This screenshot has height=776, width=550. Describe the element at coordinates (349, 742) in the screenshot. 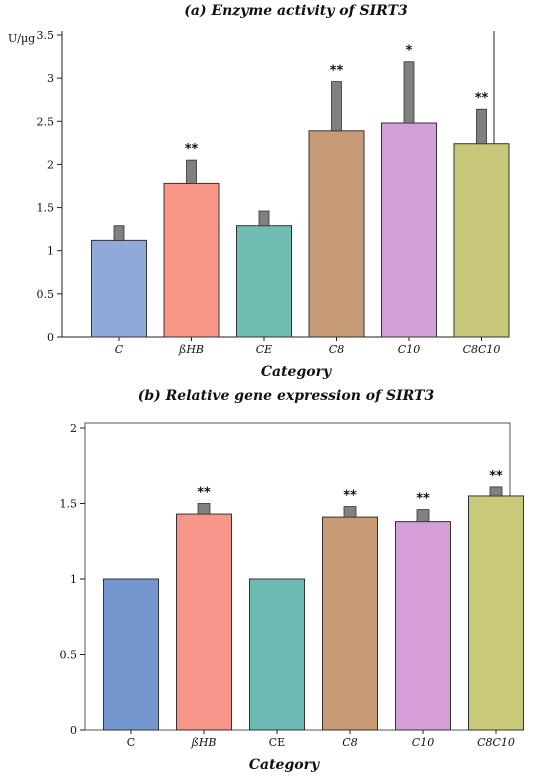

I see `chart-b-x-tick-label: C8` at that location.